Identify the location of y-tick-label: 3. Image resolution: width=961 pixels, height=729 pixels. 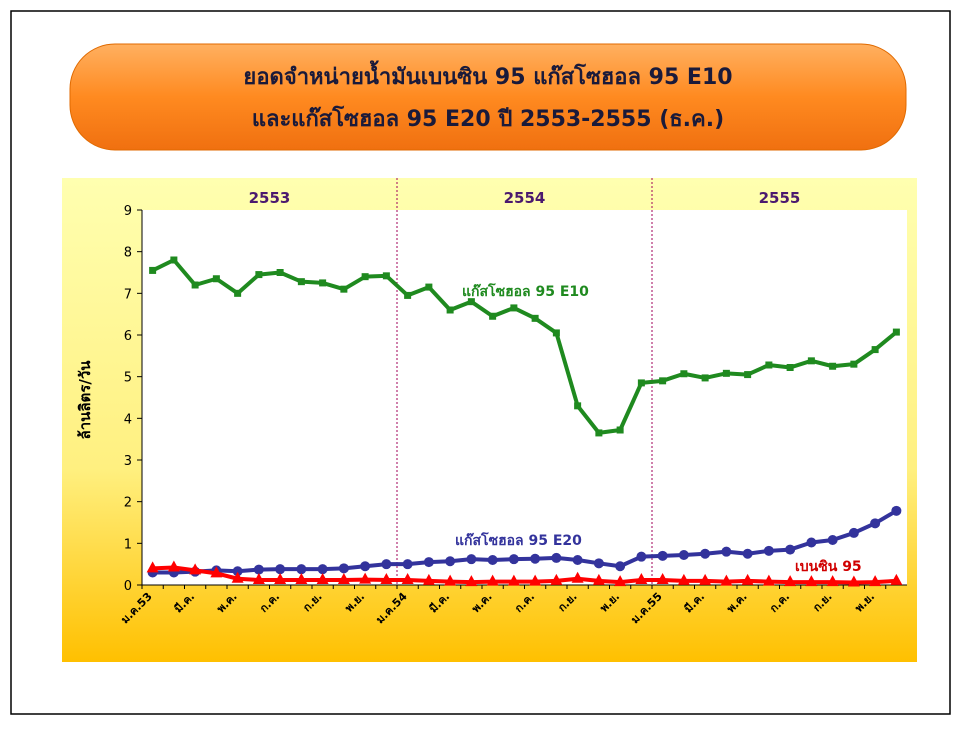
(128, 461).